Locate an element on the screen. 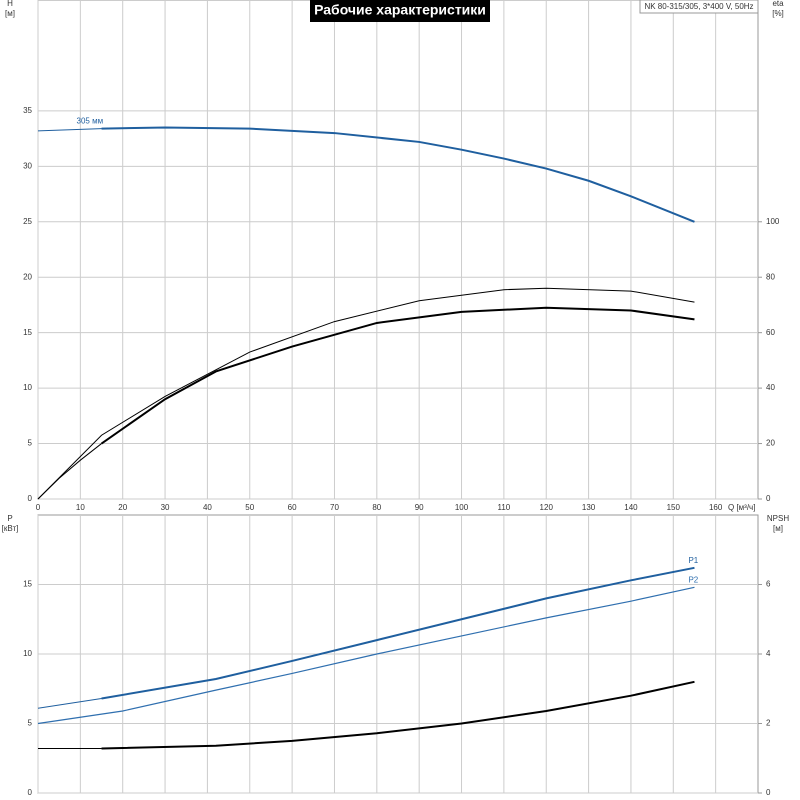 The image size is (800, 800). x-tick-label: 110 is located at coordinates (503, 507).